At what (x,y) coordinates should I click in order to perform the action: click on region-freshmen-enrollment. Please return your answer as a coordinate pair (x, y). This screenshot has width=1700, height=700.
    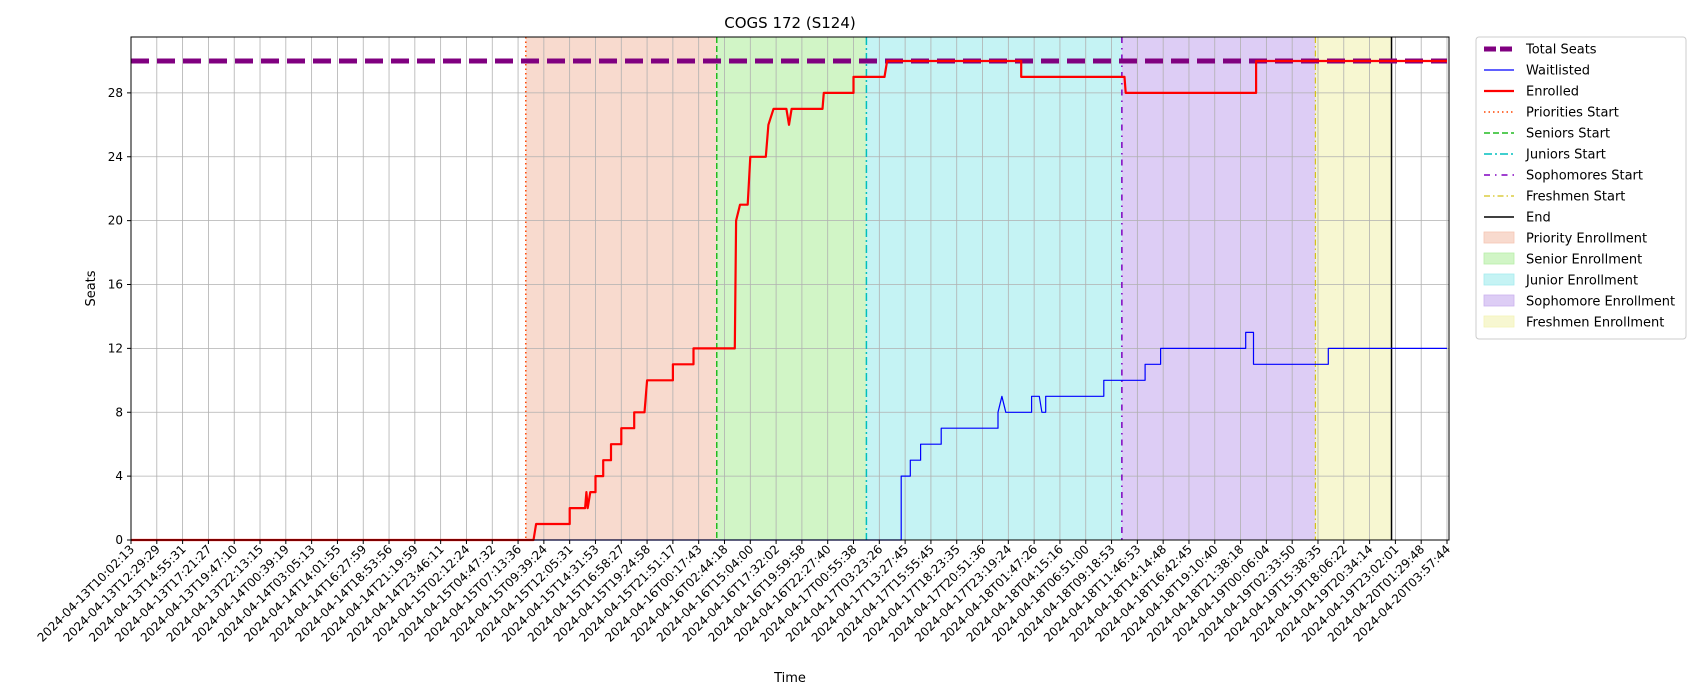
    Looking at the image, I should click on (1353, 288).